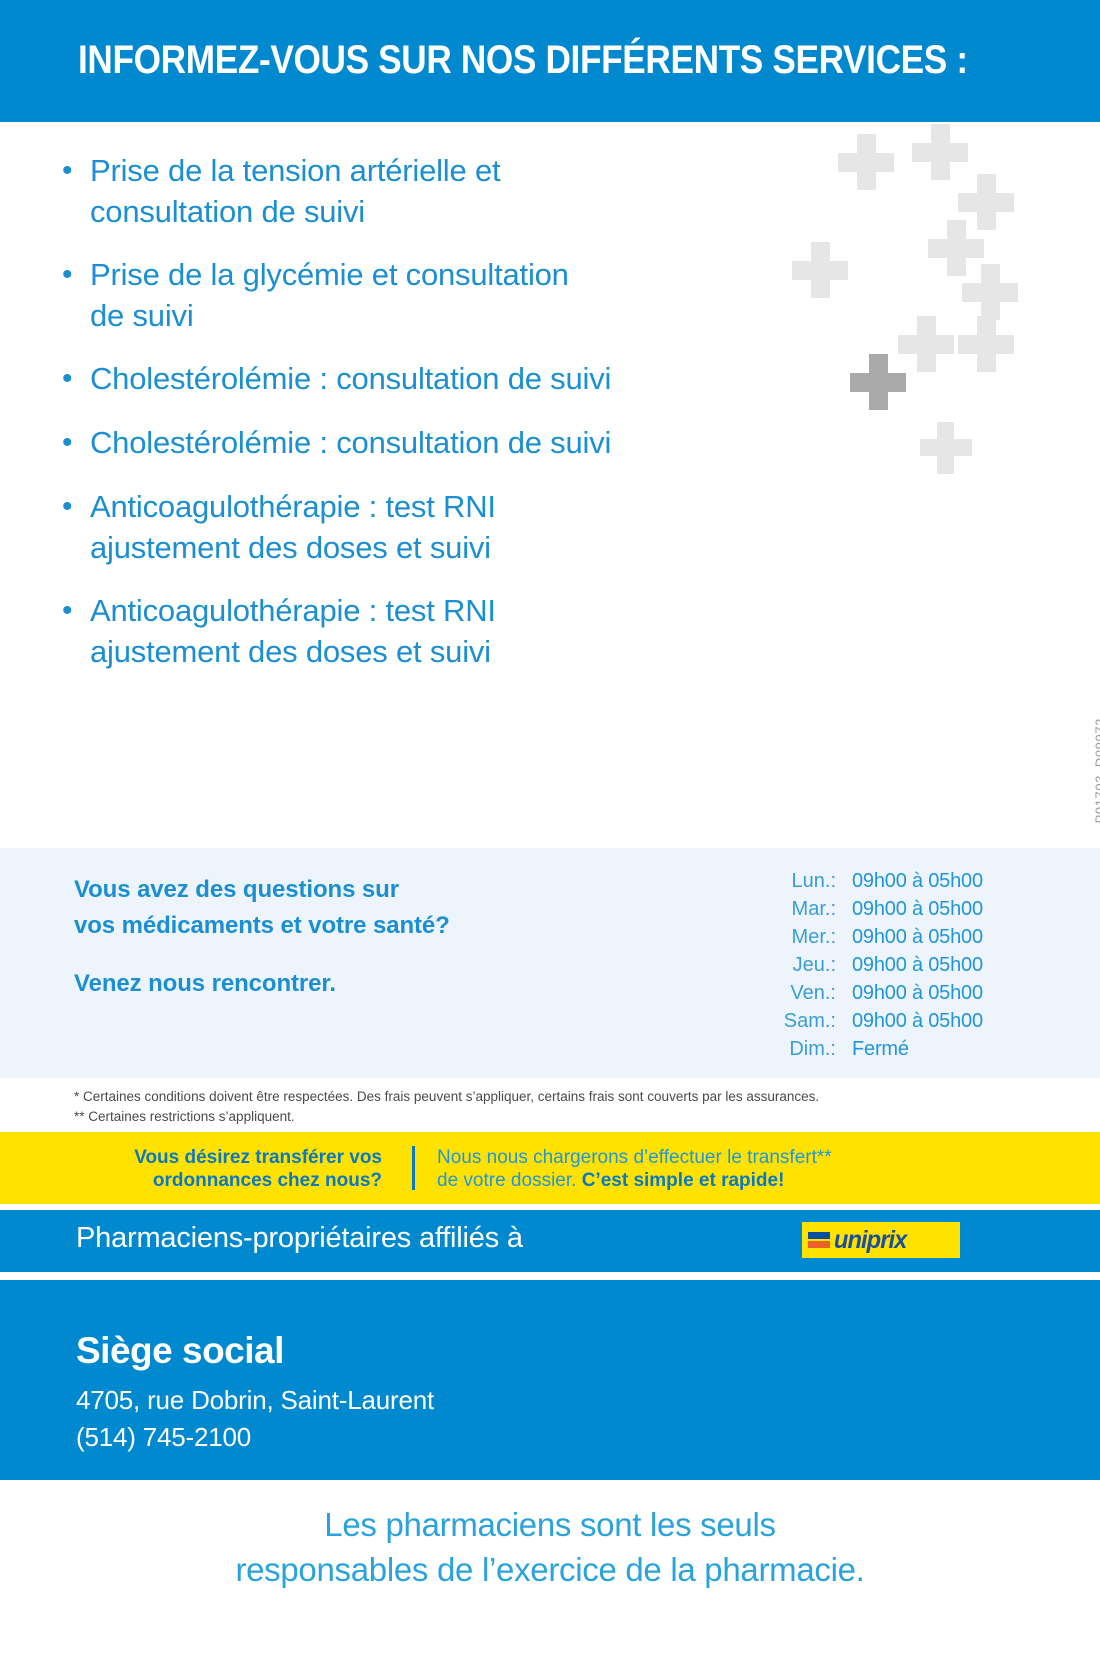 This screenshot has width=1100, height=1680. What do you see at coordinates (227, 211) in the screenshot?
I see `service-item-line: consultation de suivi` at bounding box center [227, 211].